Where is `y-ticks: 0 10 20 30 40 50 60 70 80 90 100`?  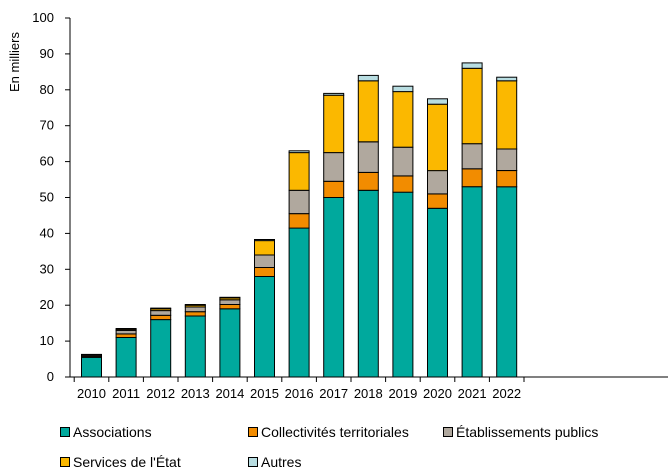
y-ticks: 0 10 20 30 40 50 60 70 80 90 100 is located at coordinates (51, 197).